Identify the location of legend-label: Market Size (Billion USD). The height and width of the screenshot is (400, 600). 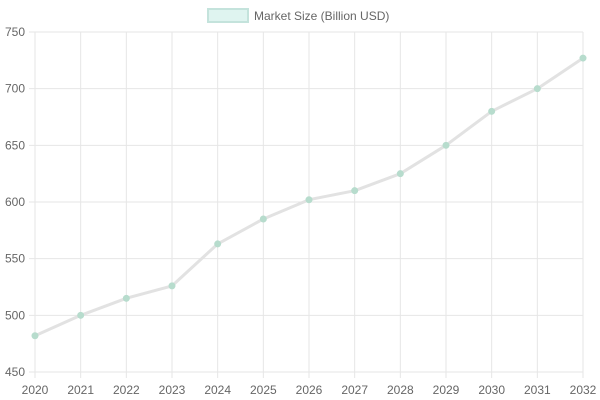
(321, 16).